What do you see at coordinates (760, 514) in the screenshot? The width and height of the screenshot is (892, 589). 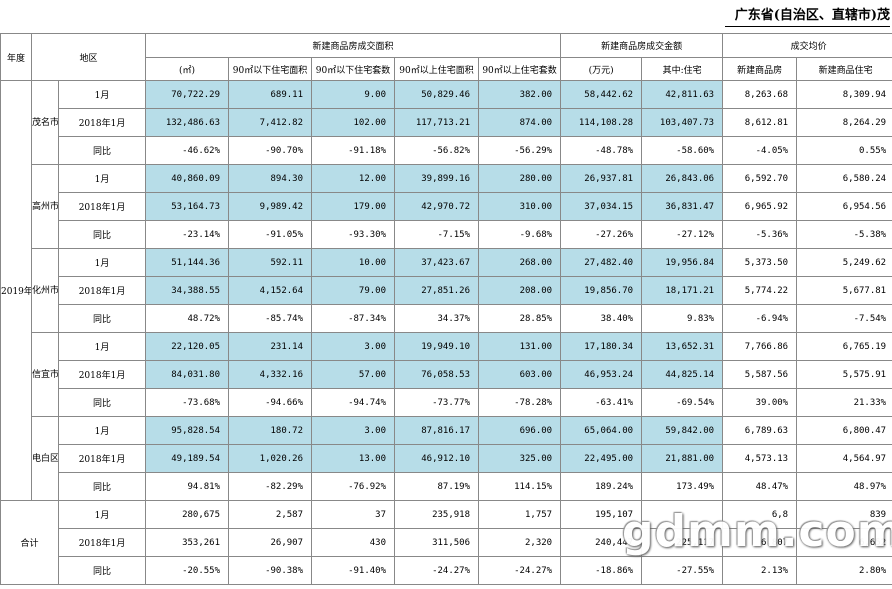 I see `total-data-cell: 6,8` at bounding box center [760, 514].